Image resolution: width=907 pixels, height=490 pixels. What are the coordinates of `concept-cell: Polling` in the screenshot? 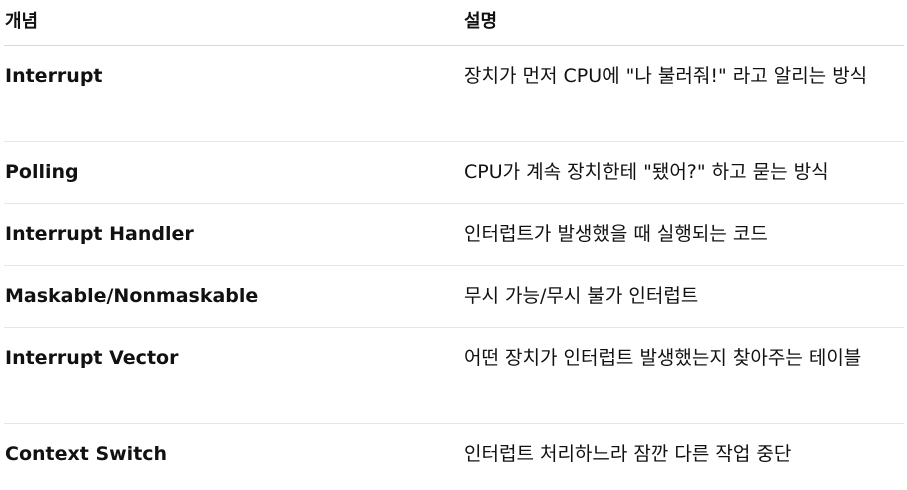 It's located at (42, 172).